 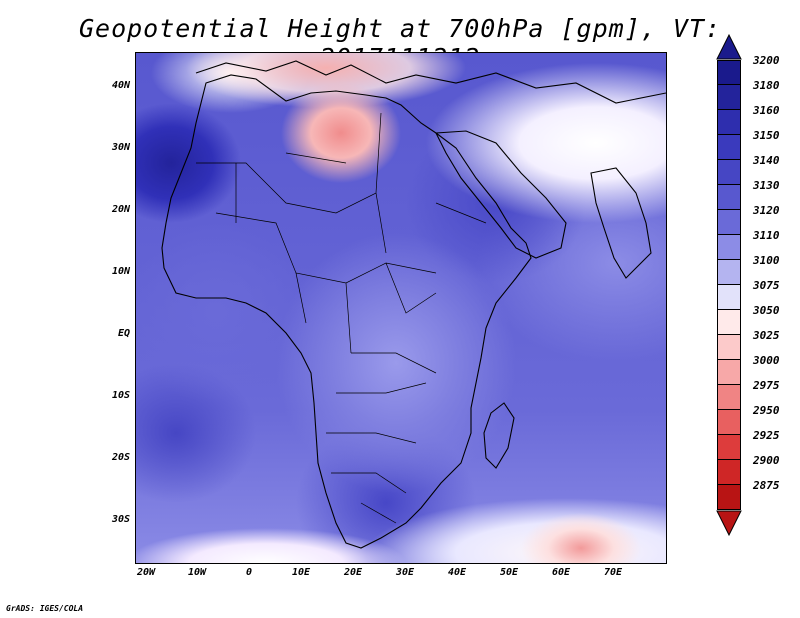 What do you see at coordinates (561, 572) in the screenshot?
I see `lon-label-60e: 60E` at bounding box center [561, 572].